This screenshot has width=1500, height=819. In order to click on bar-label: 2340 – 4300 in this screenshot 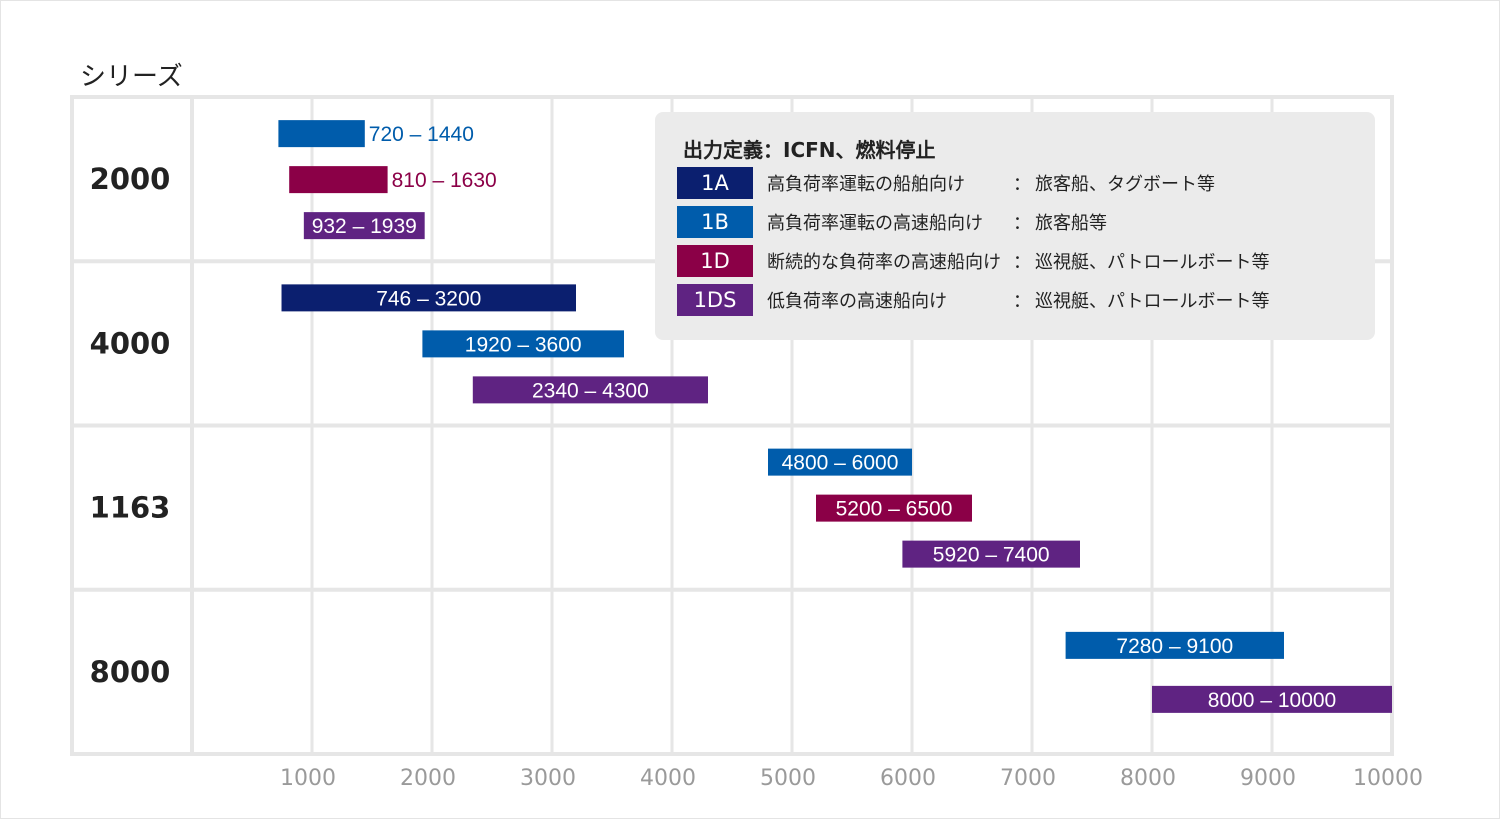, I will do `click(590, 390)`.